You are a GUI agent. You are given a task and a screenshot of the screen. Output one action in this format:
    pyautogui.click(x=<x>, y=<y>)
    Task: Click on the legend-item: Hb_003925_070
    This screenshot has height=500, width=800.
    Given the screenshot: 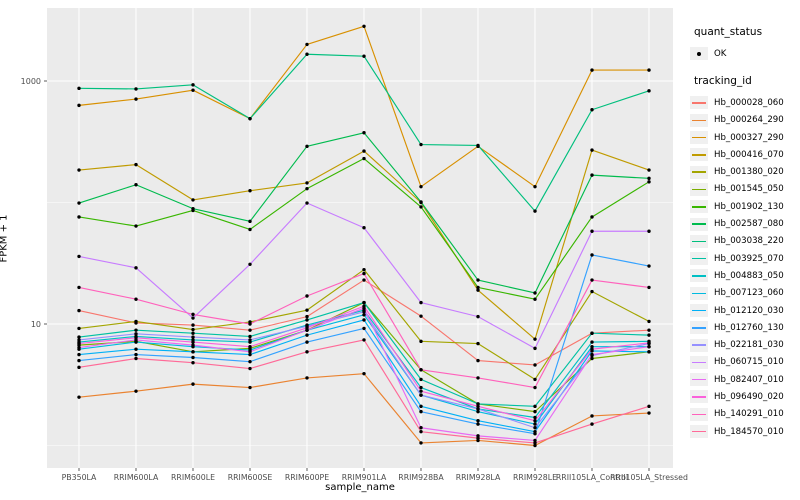 What is the action you would take?
    pyautogui.click(x=745, y=258)
    